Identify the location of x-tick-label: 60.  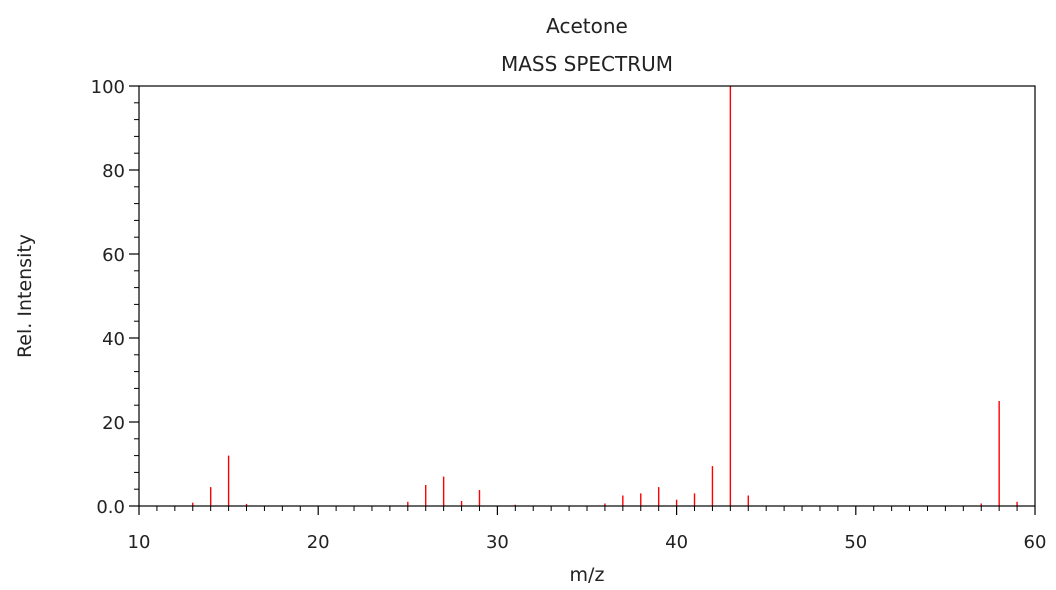
(1035, 542).